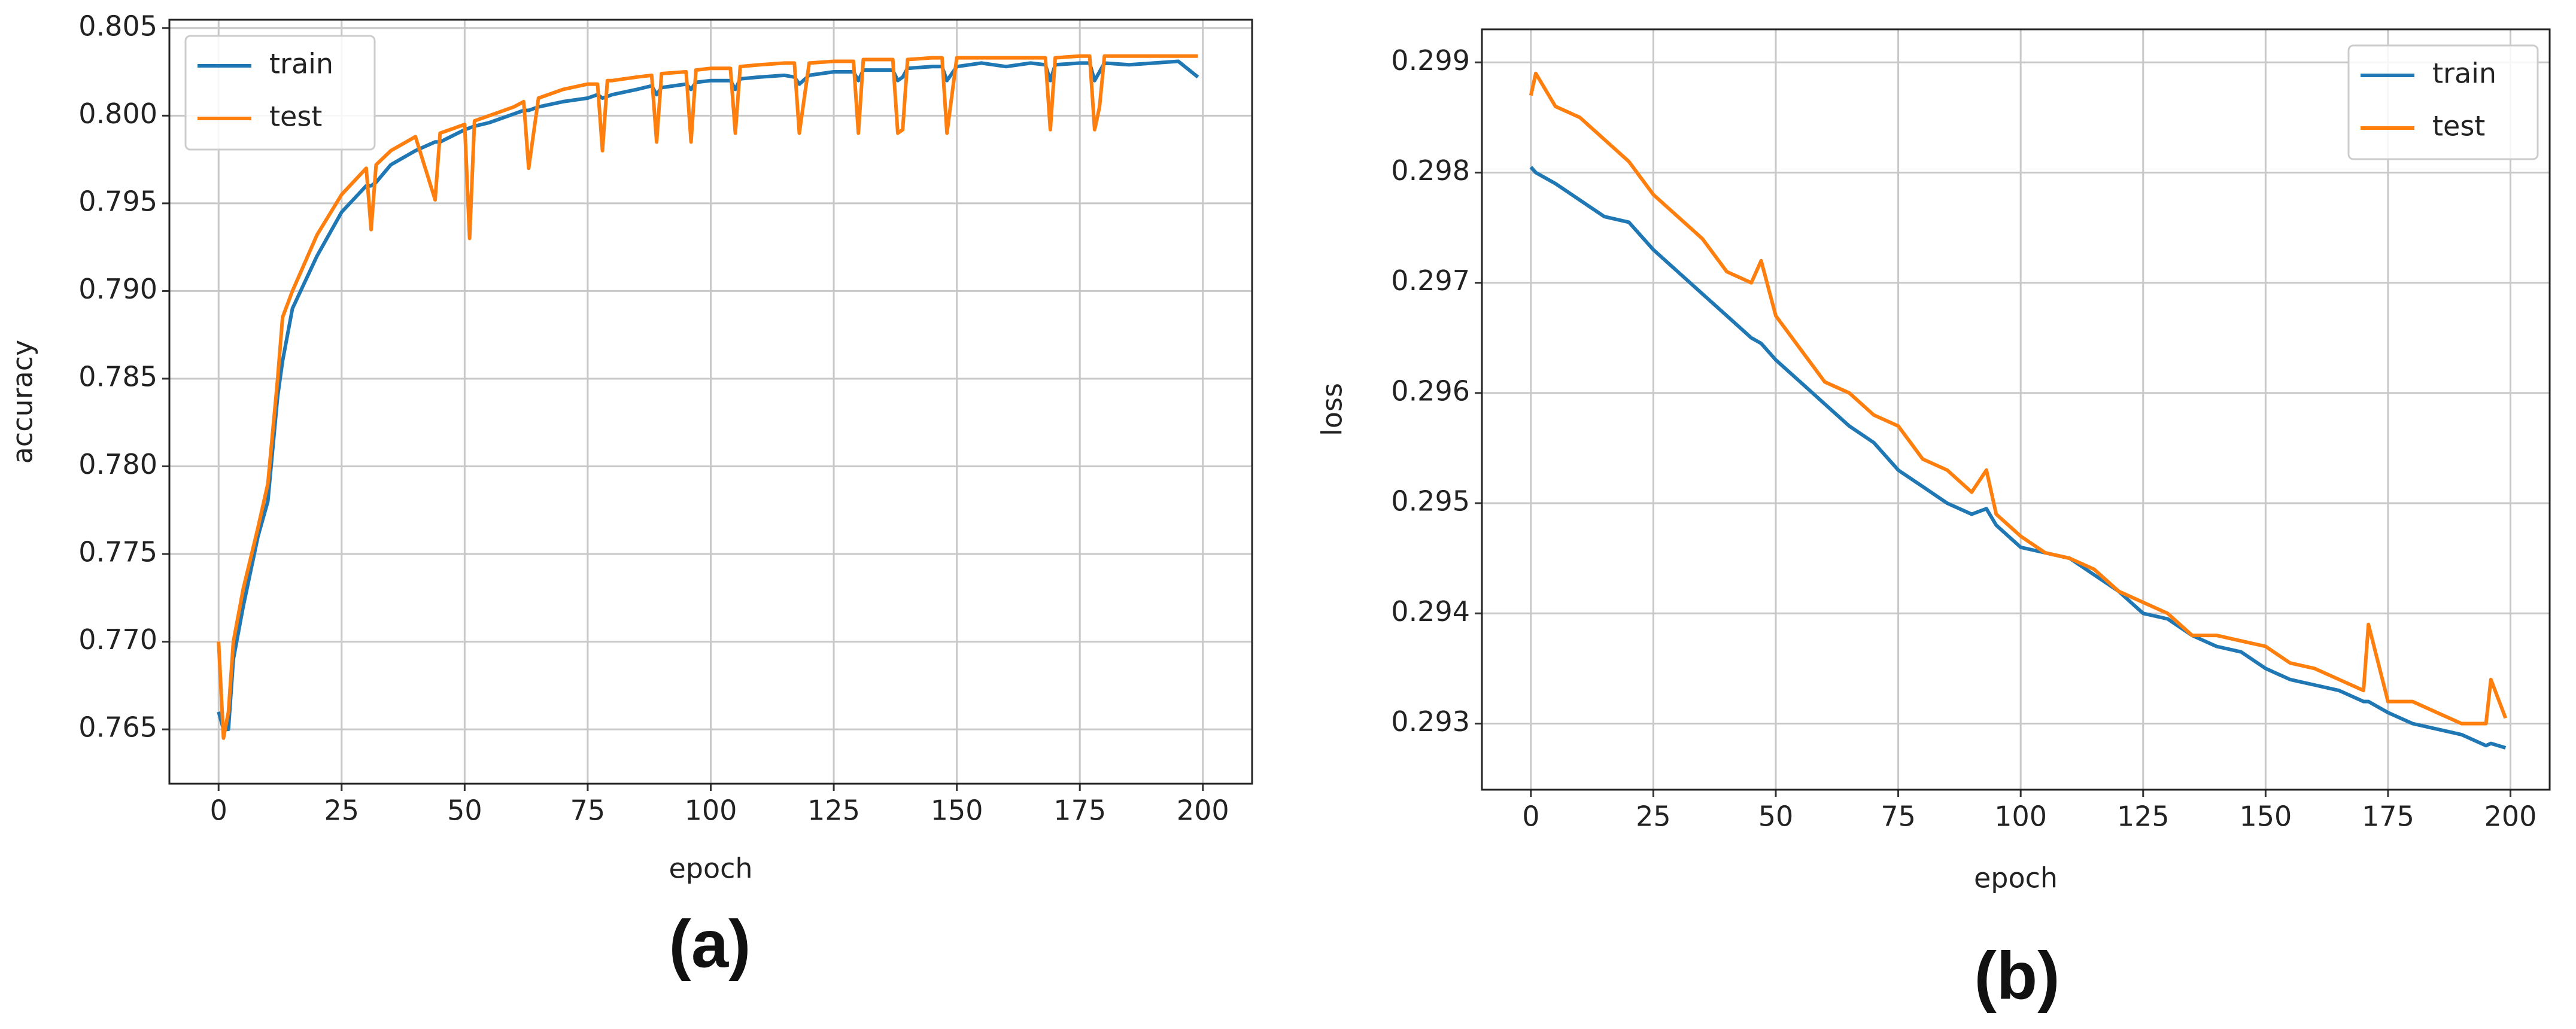 This screenshot has width=2576, height=1029. I want to click on y-tick-label: 0.293, so click(1430, 721).